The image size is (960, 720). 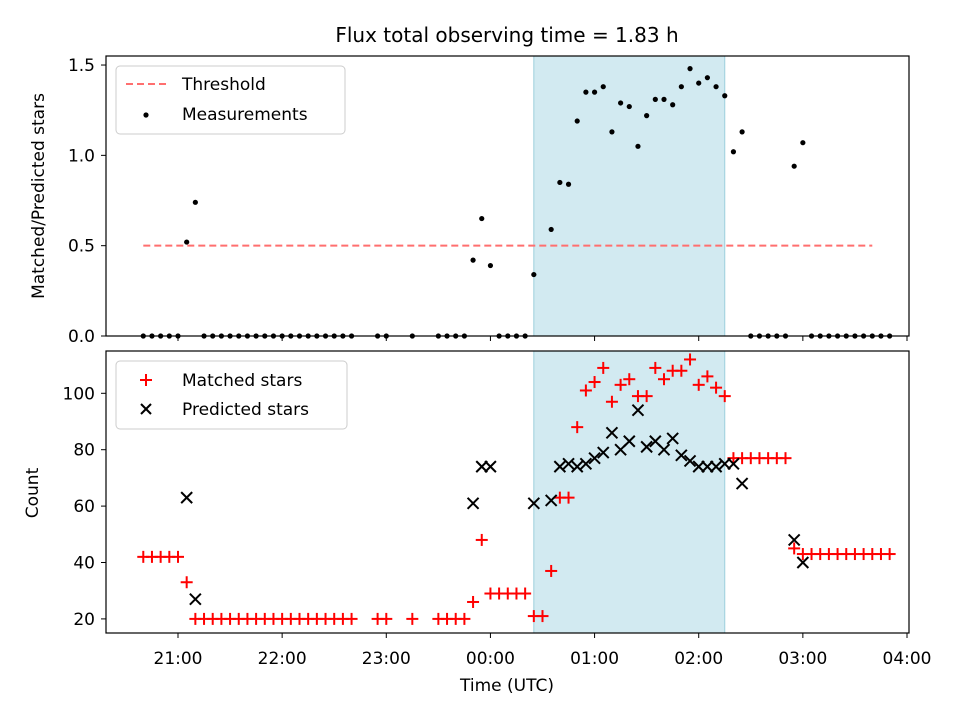 I want to click on bottom-x-tick-label: 00:00, so click(x=490, y=659).